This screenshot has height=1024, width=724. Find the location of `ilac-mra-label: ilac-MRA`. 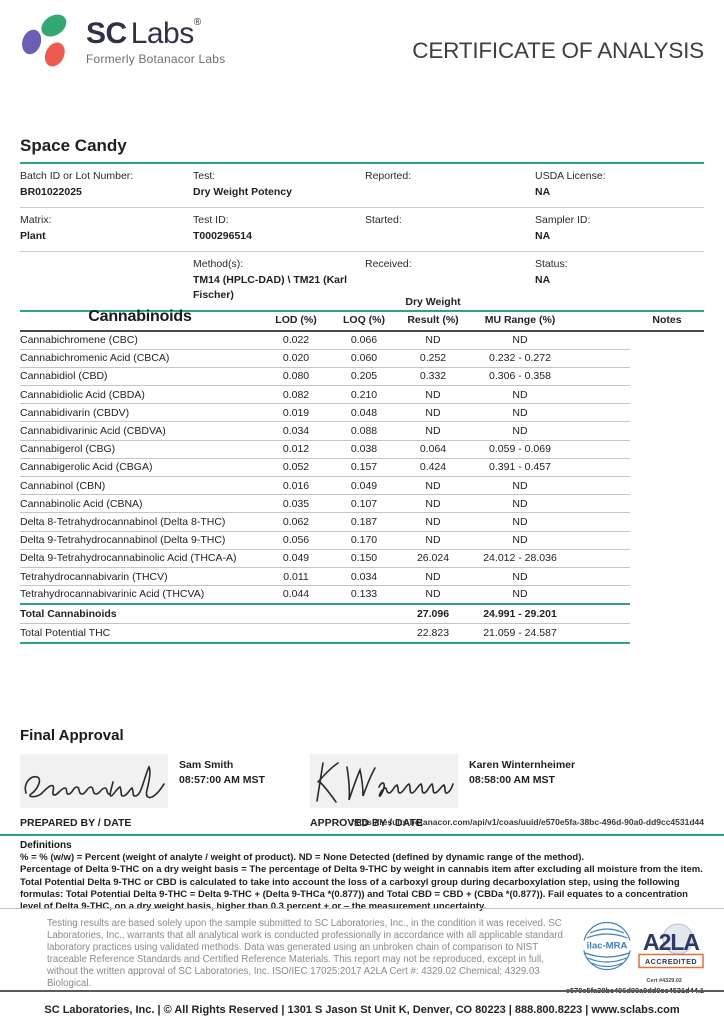

ilac-mra-label: ilac-MRA is located at coordinates (607, 946).